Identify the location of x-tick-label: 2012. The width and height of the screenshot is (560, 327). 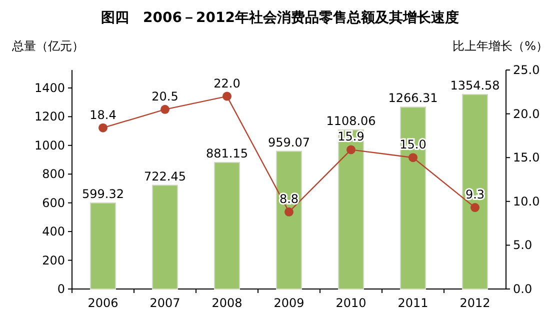
(475, 303).